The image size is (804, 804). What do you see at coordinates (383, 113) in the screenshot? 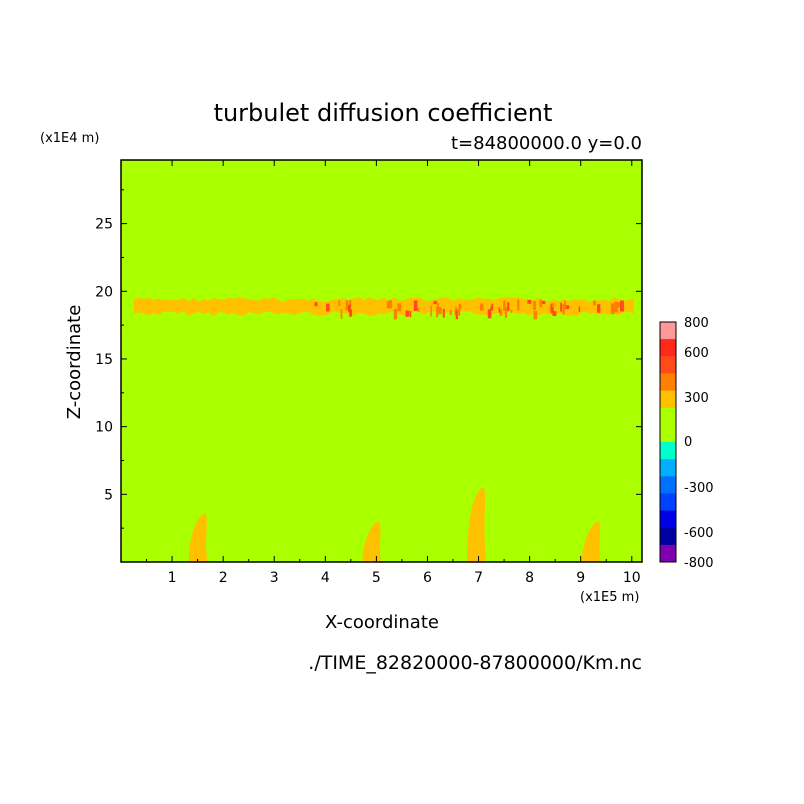
I see `chart-title: turbulet diffusion coefficient` at bounding box center [383, 113].